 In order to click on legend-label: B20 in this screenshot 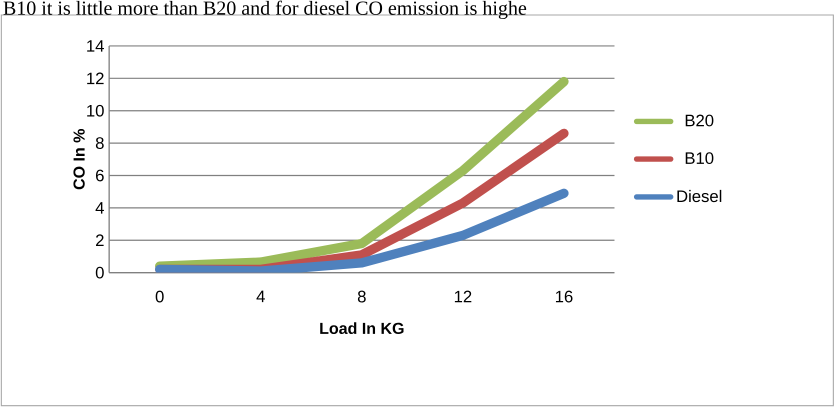, I will do `click(700, 120)`.